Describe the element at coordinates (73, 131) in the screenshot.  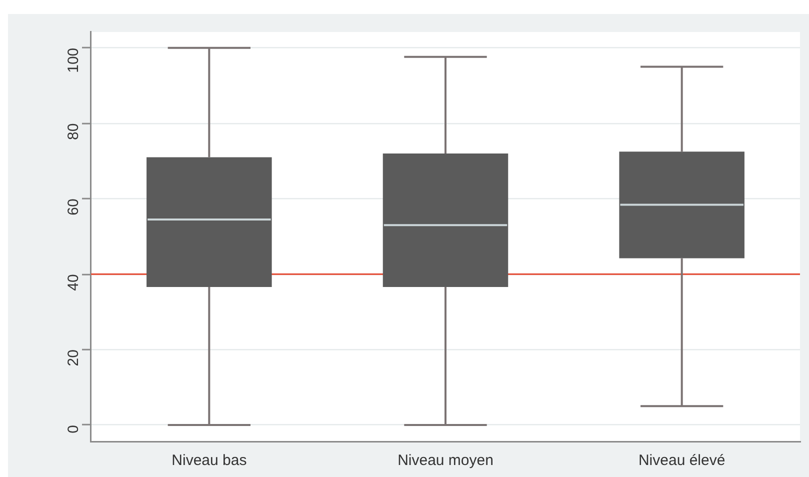
I see `y-tick-label: 80` at that location.